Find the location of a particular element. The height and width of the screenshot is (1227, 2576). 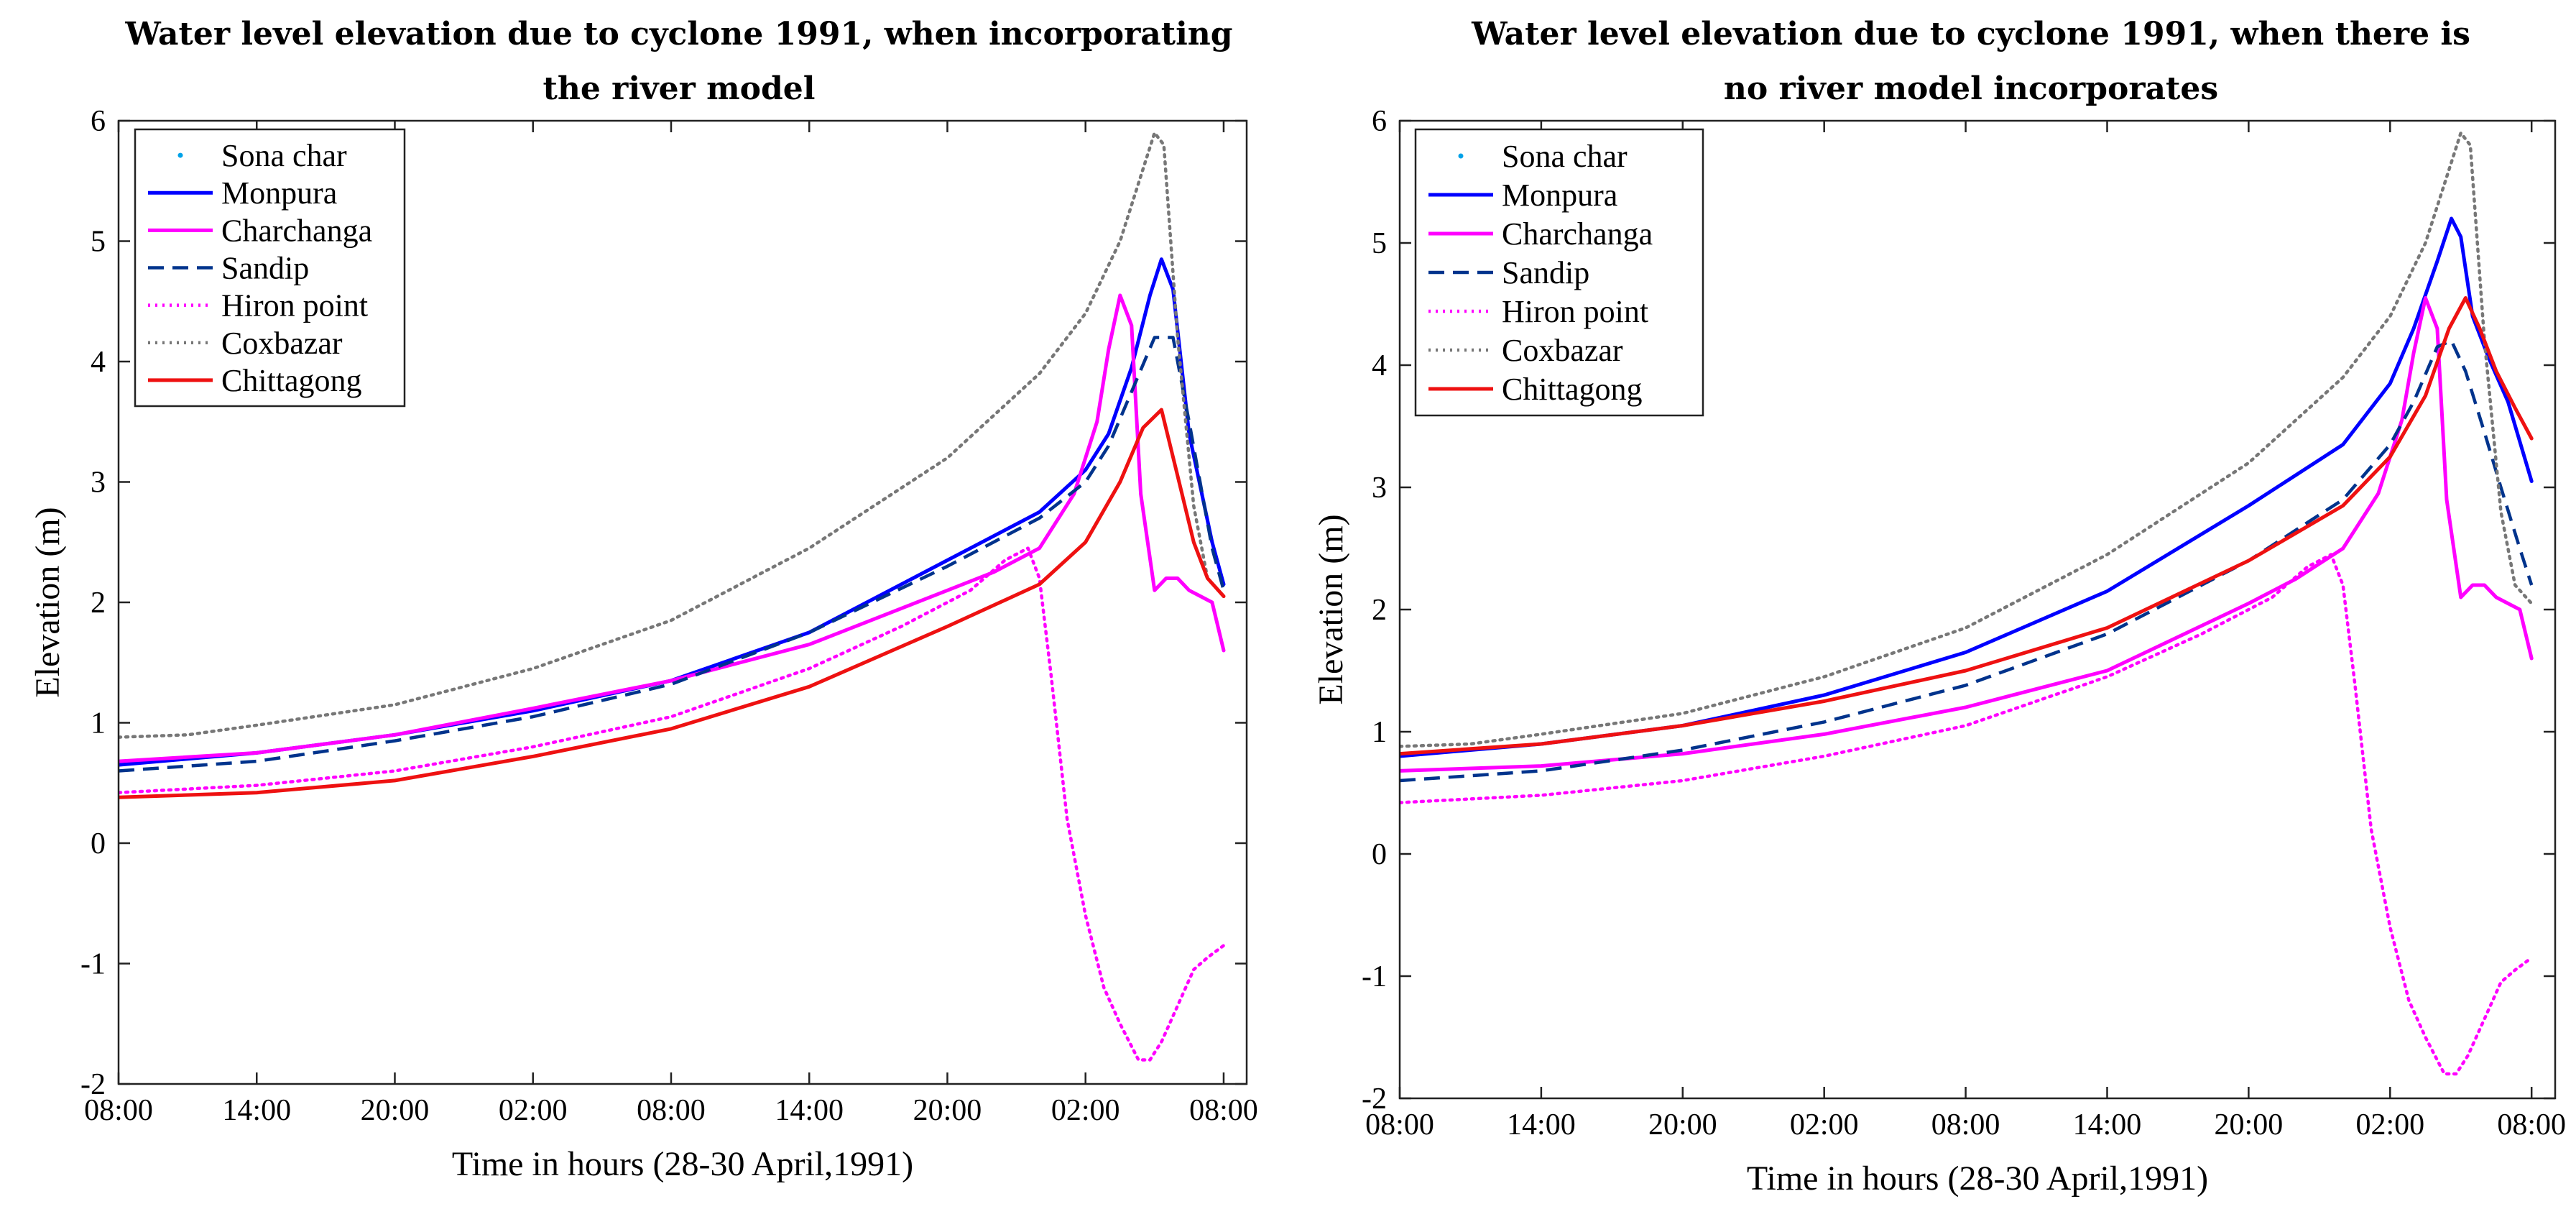

chart-title-line: the river model is located at coordinates (679, 88).